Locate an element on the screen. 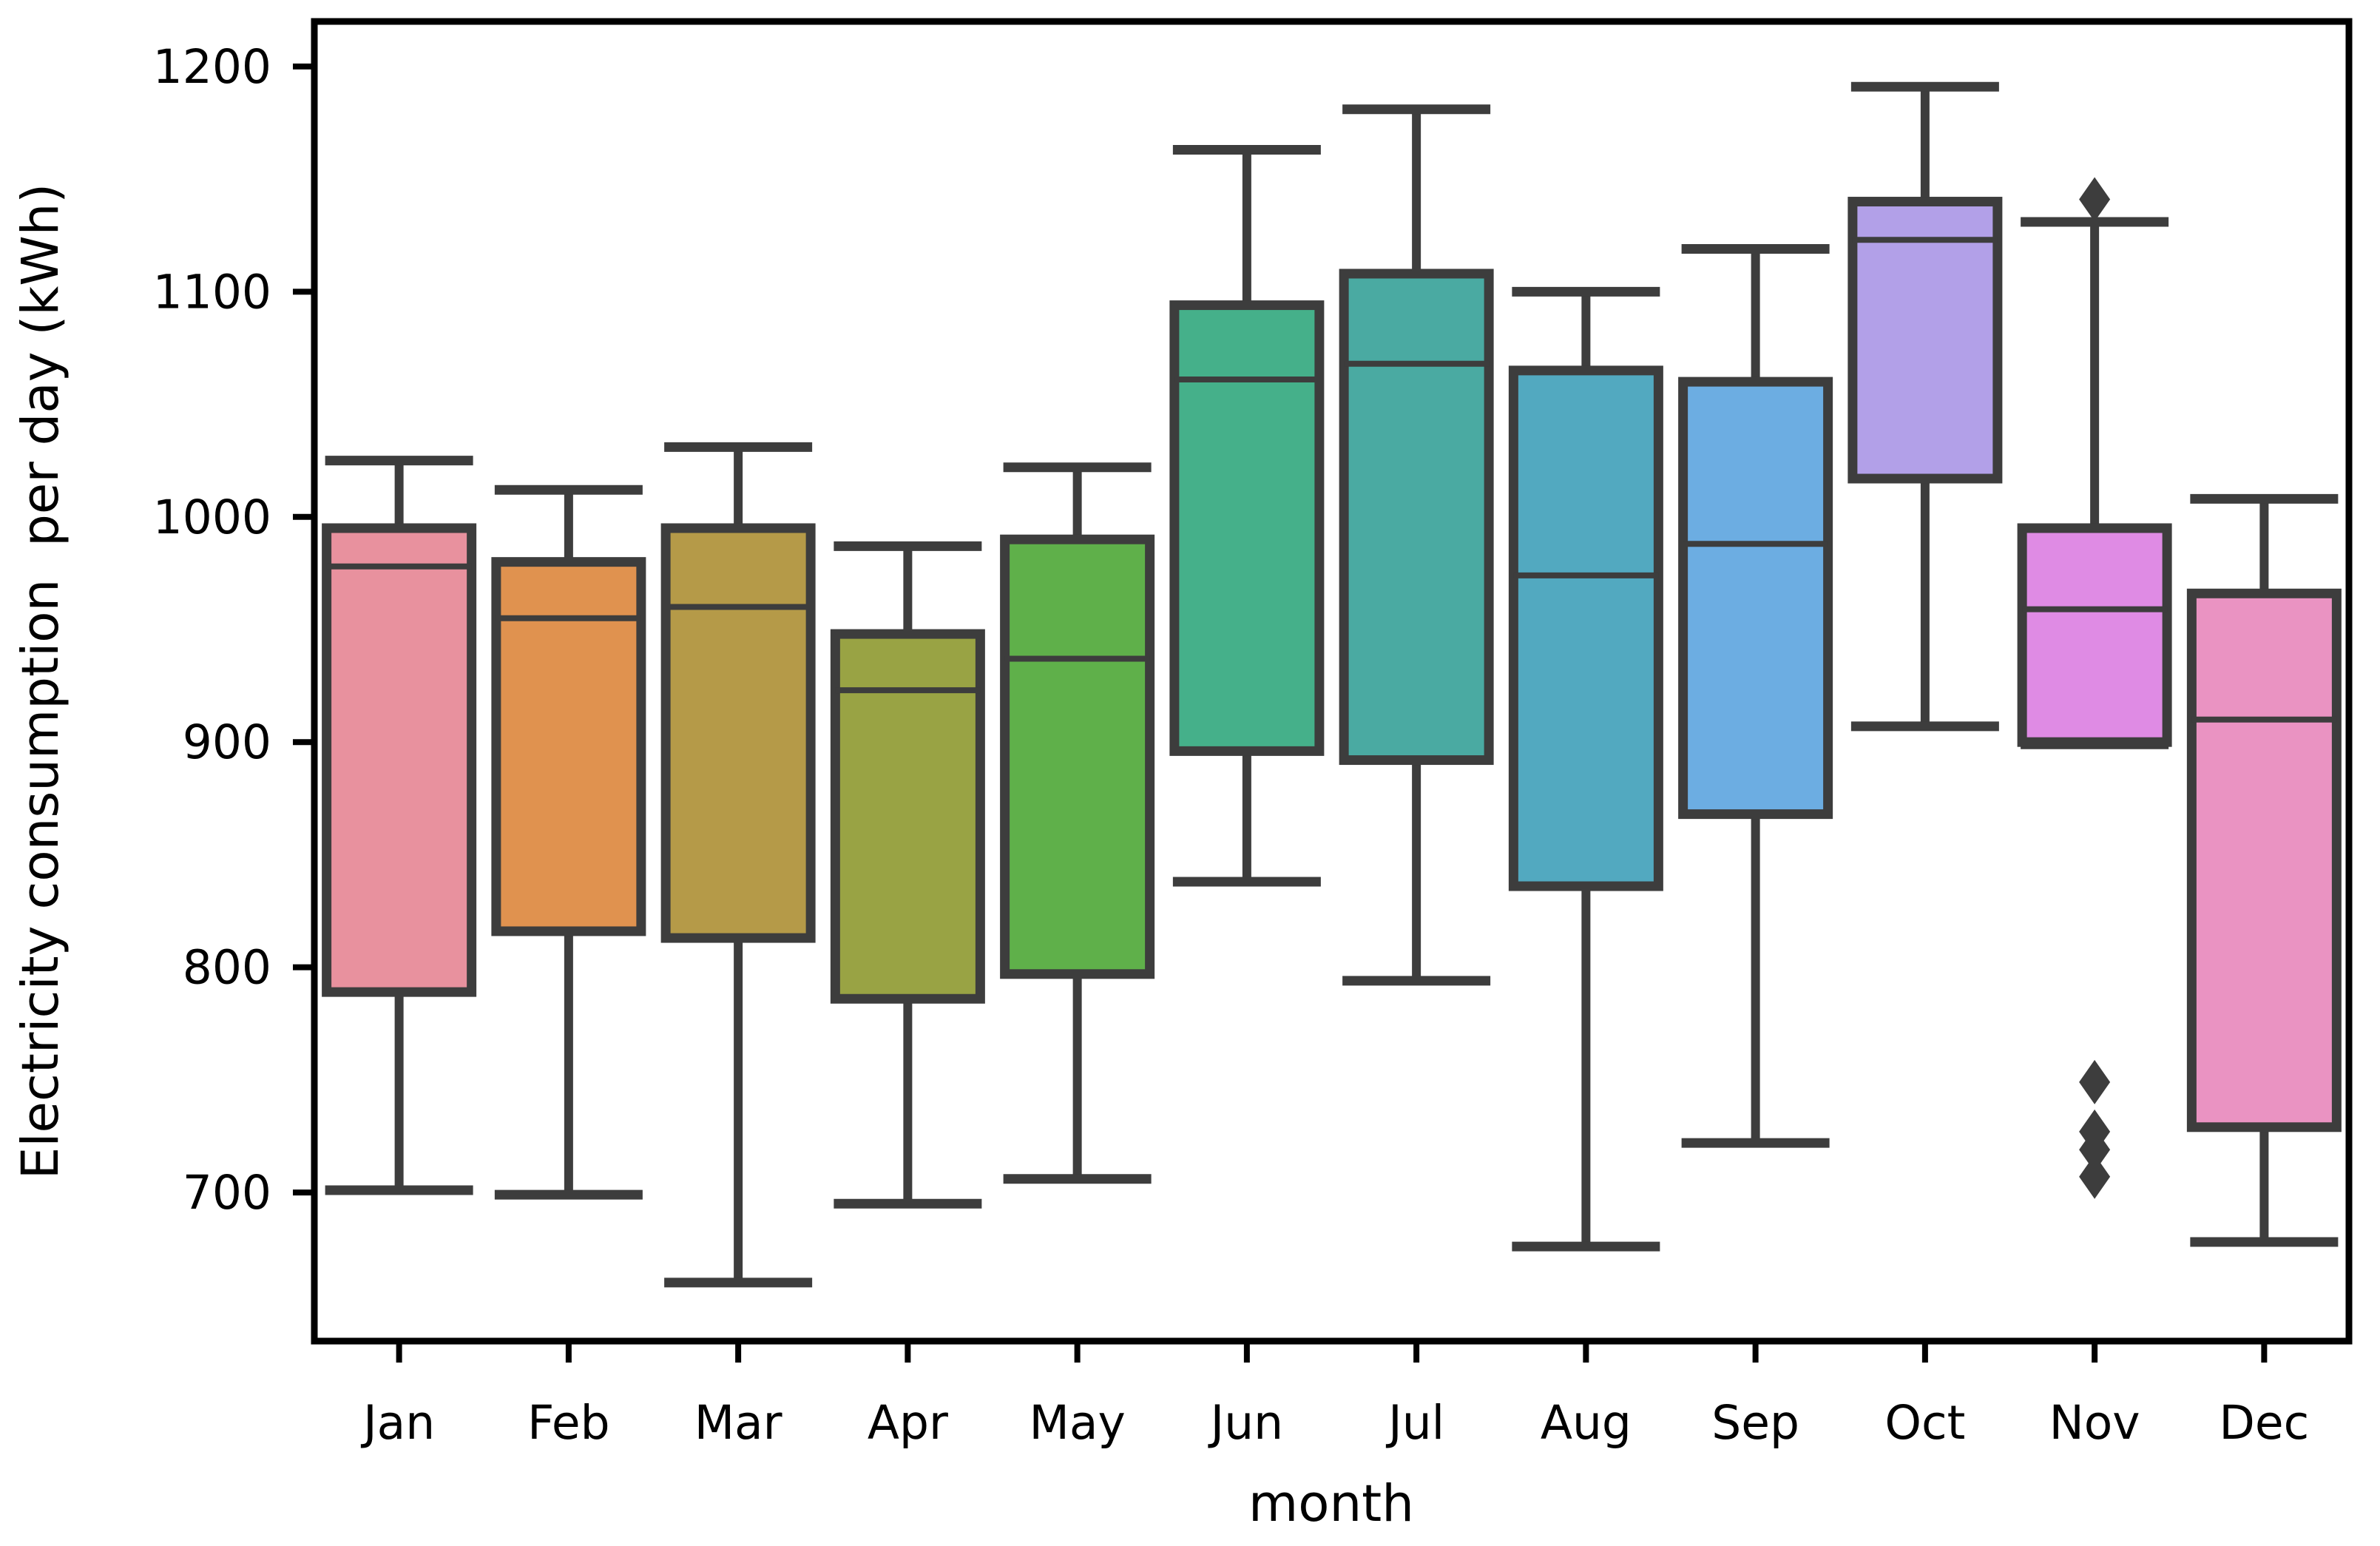  box-apr is located at coordinates (907, 875).